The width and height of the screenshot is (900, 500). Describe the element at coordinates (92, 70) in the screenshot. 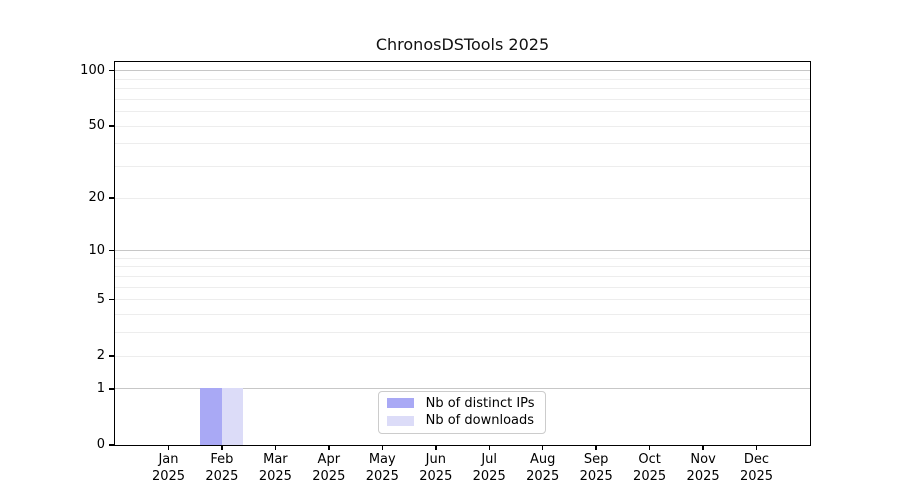

I see `y-tick-label-100: 100` at that location.